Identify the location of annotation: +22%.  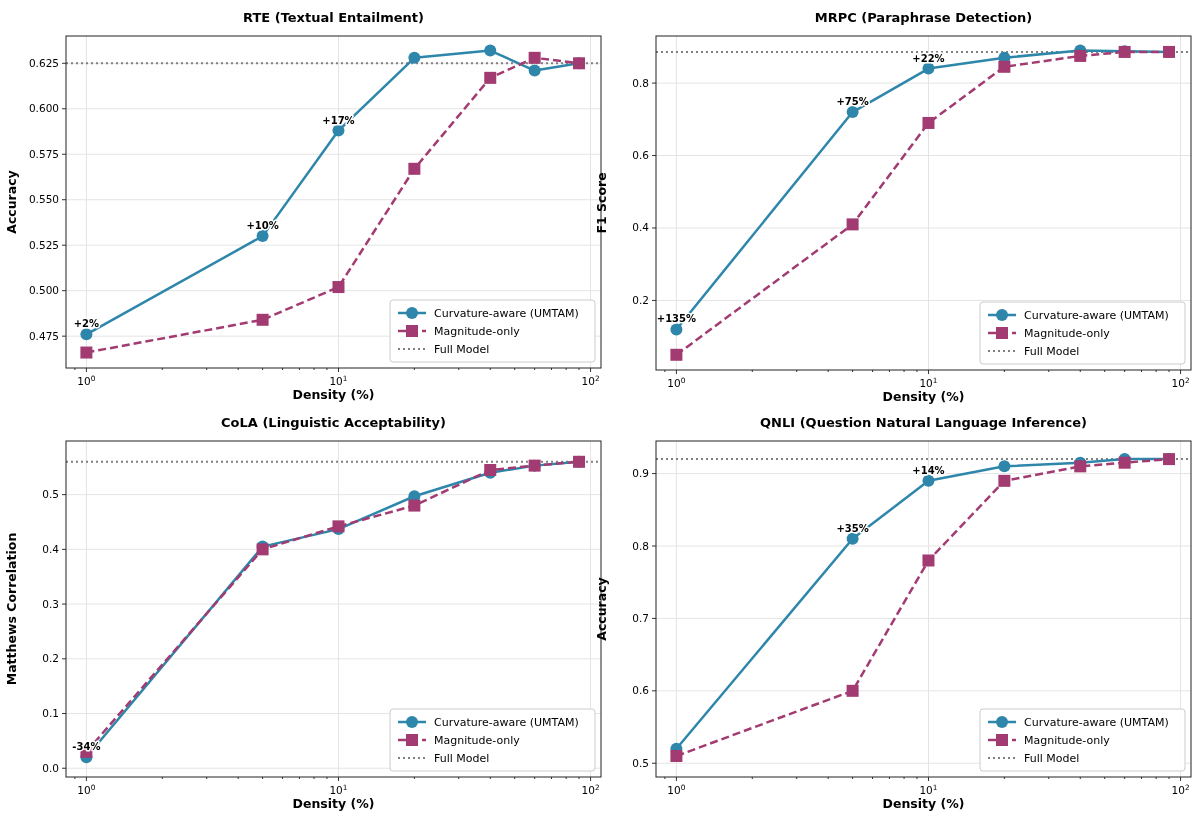
(928, 58).